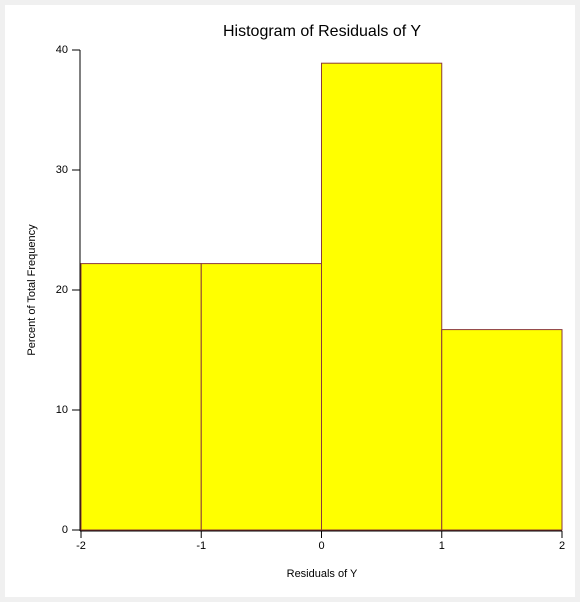 This screenshot has height=602, width=580. I want to click on y-axis-label: Percent of Total Frequency, so click(32, 290).